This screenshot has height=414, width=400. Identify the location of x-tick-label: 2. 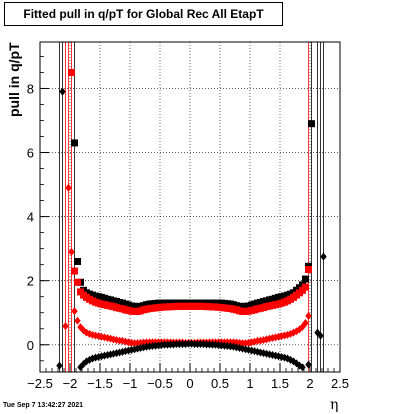
(309, 383).